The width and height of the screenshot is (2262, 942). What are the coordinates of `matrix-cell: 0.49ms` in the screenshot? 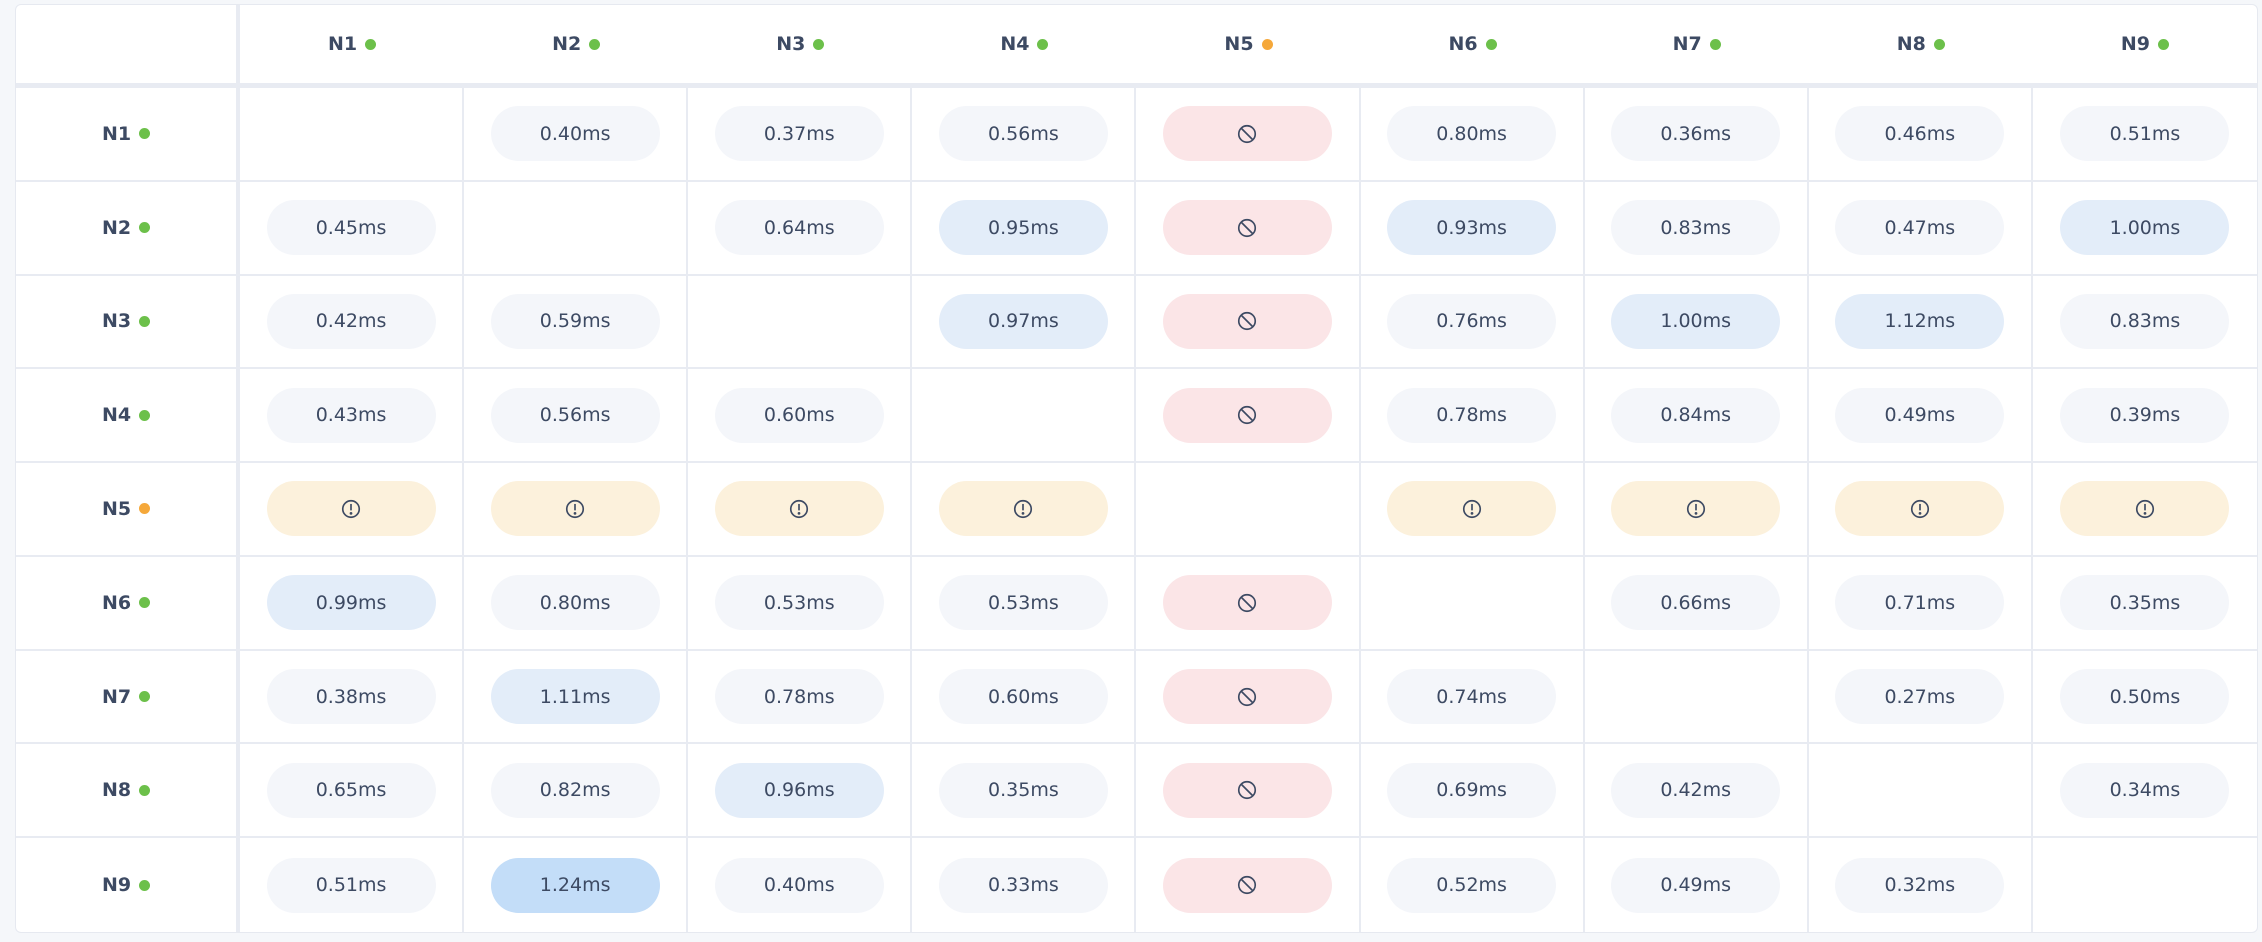 It's located at (1697, 885).